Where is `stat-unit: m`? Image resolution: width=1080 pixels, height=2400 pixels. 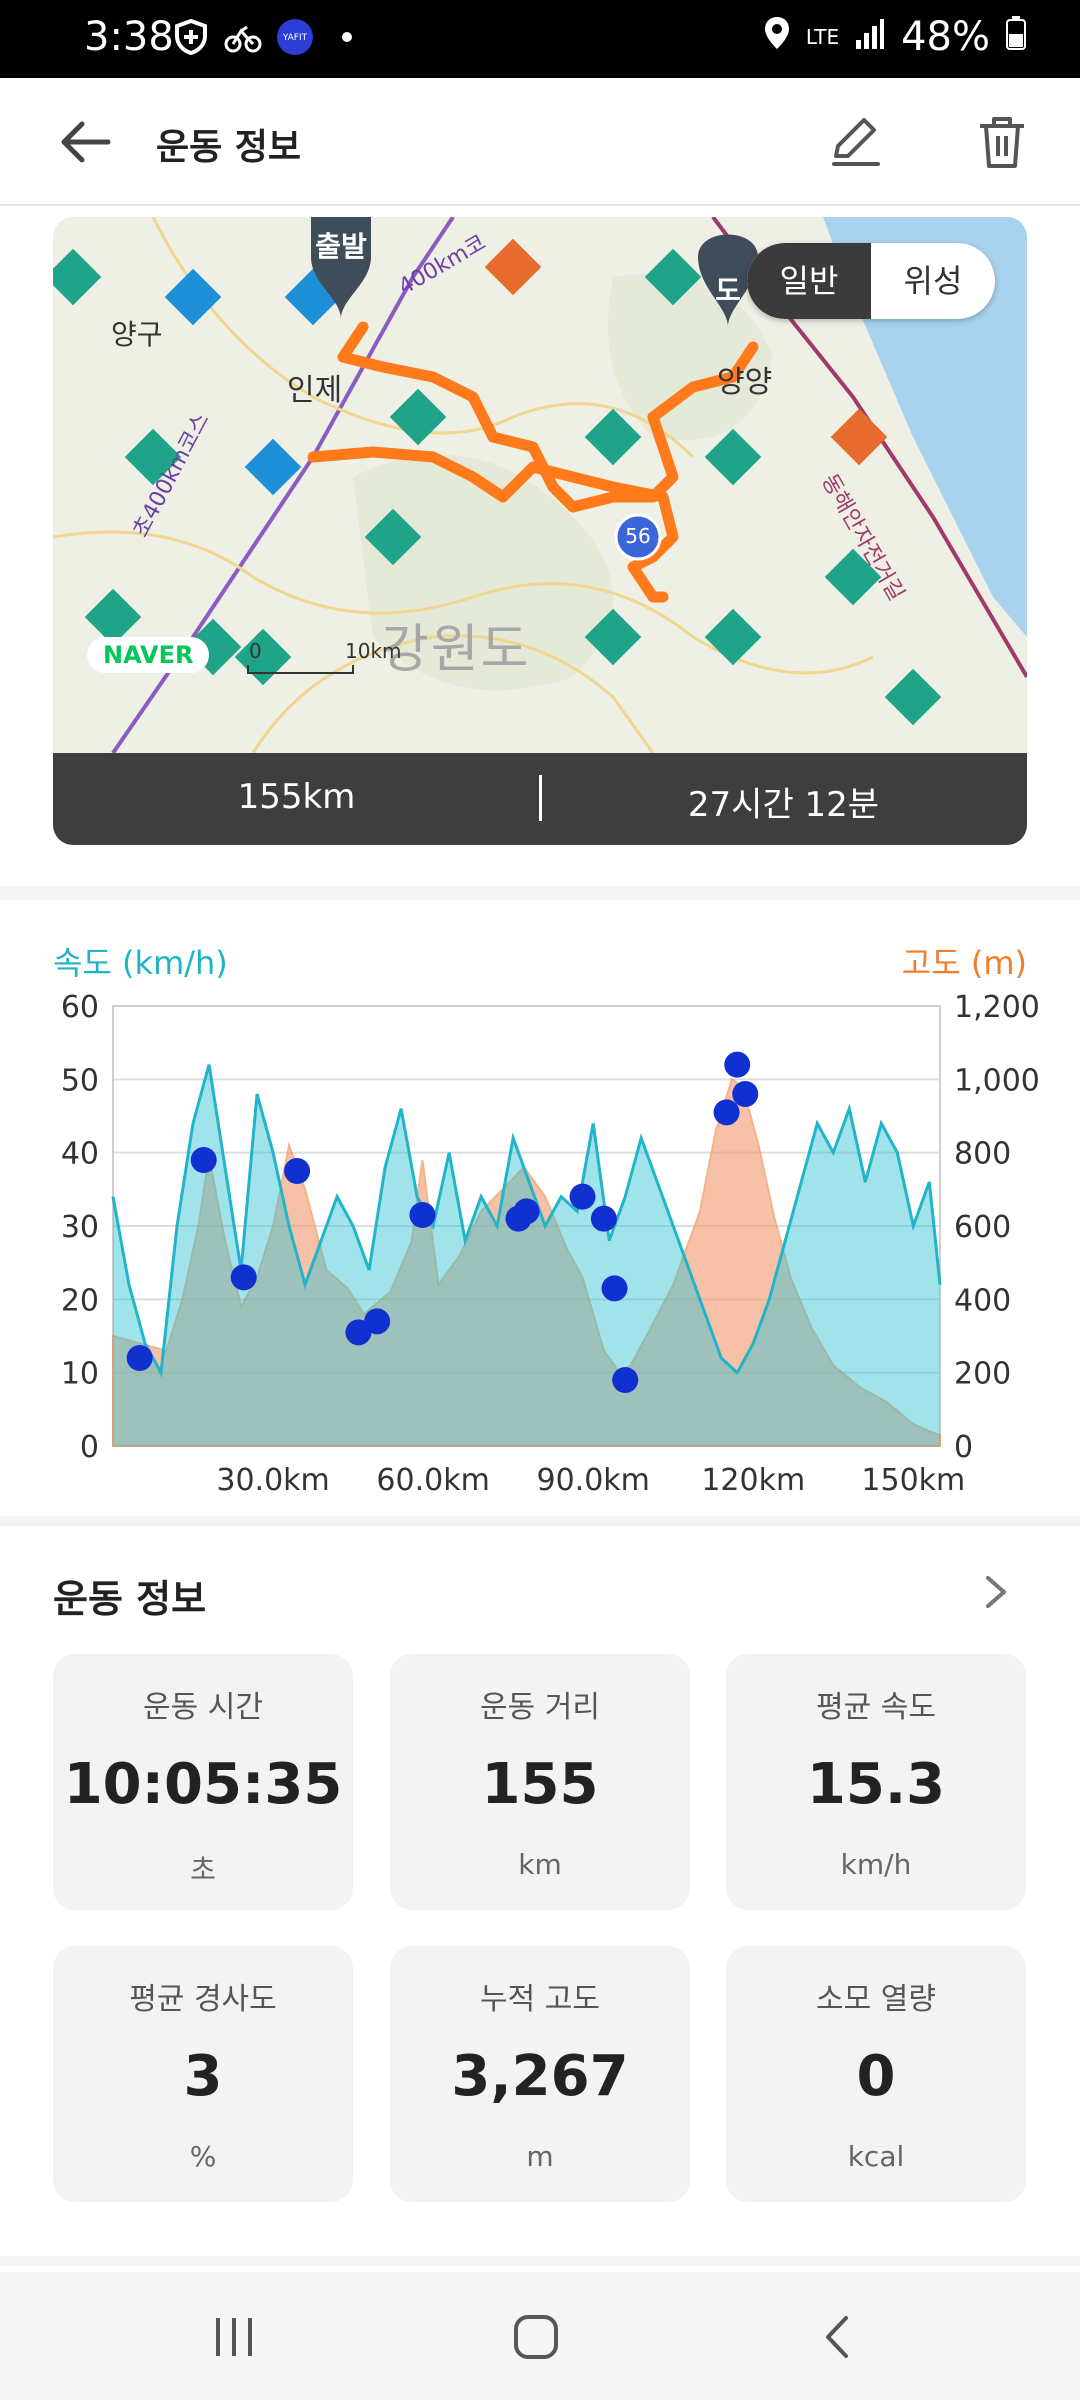 stat-unit: m is located at coordinates (540, 2156).